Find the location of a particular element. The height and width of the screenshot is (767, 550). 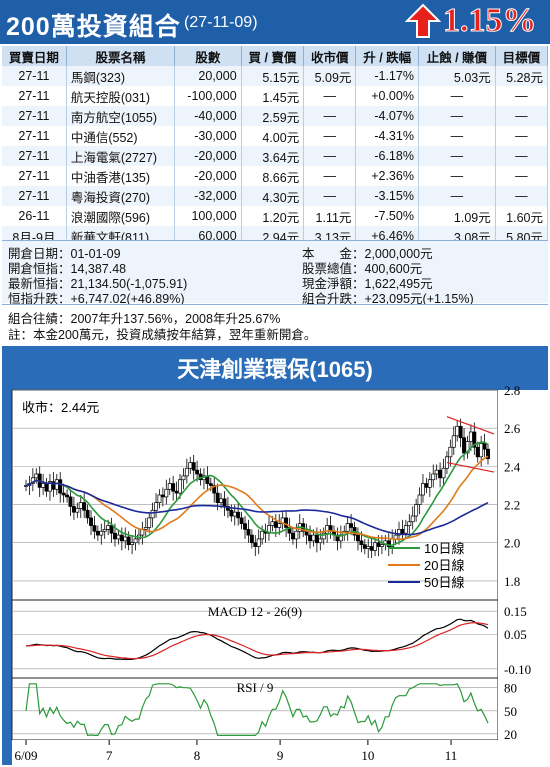

summary-capital: 本 金：2,000,000元 is located at coordinates (367, 254).